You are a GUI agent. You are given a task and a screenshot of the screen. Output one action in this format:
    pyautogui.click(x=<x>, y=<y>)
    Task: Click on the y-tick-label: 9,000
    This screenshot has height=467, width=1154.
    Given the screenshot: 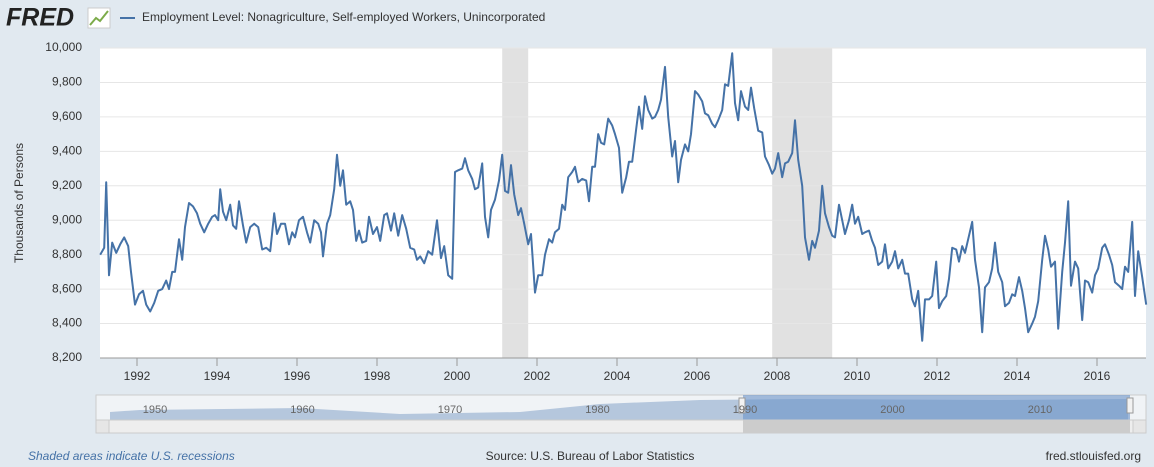 What is the action you would take?
    pyautogui.click(x=67, y=219)
    